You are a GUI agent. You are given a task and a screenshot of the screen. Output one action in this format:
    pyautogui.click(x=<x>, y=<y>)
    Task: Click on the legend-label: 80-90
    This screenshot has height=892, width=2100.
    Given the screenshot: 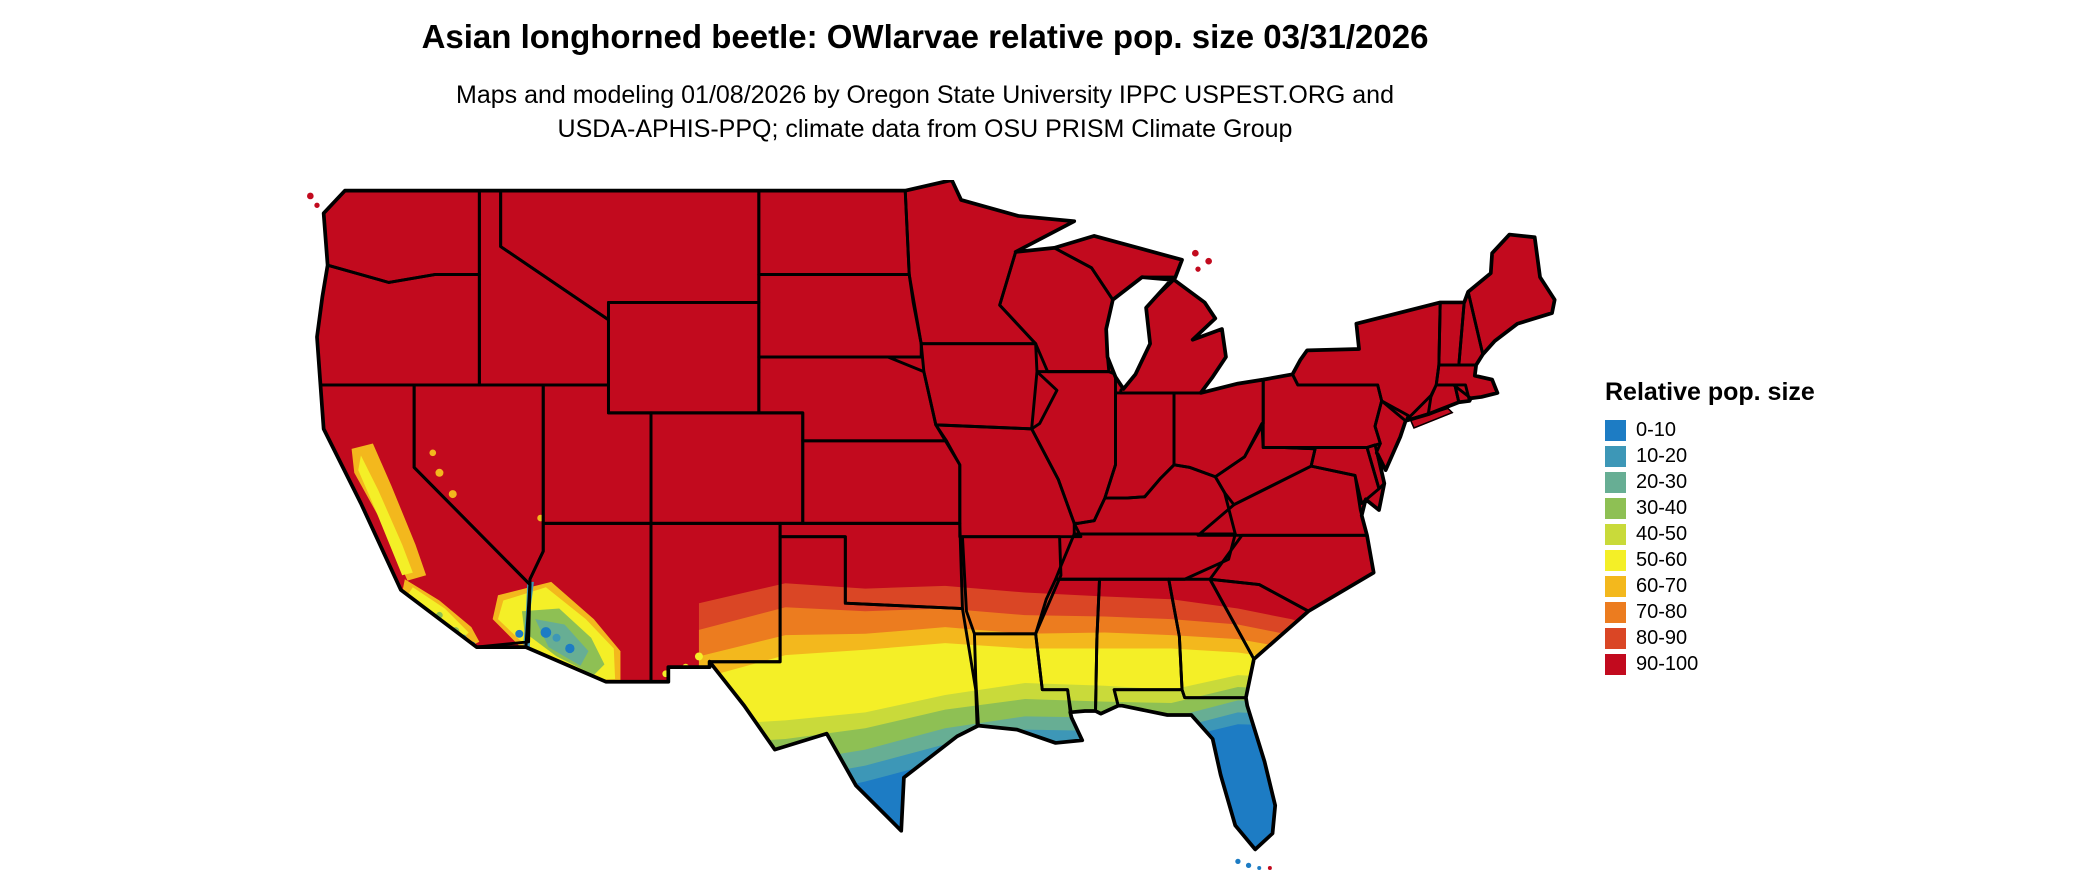 What is the action you would take?
    pyautogui.click(x=1662, y=637)
    